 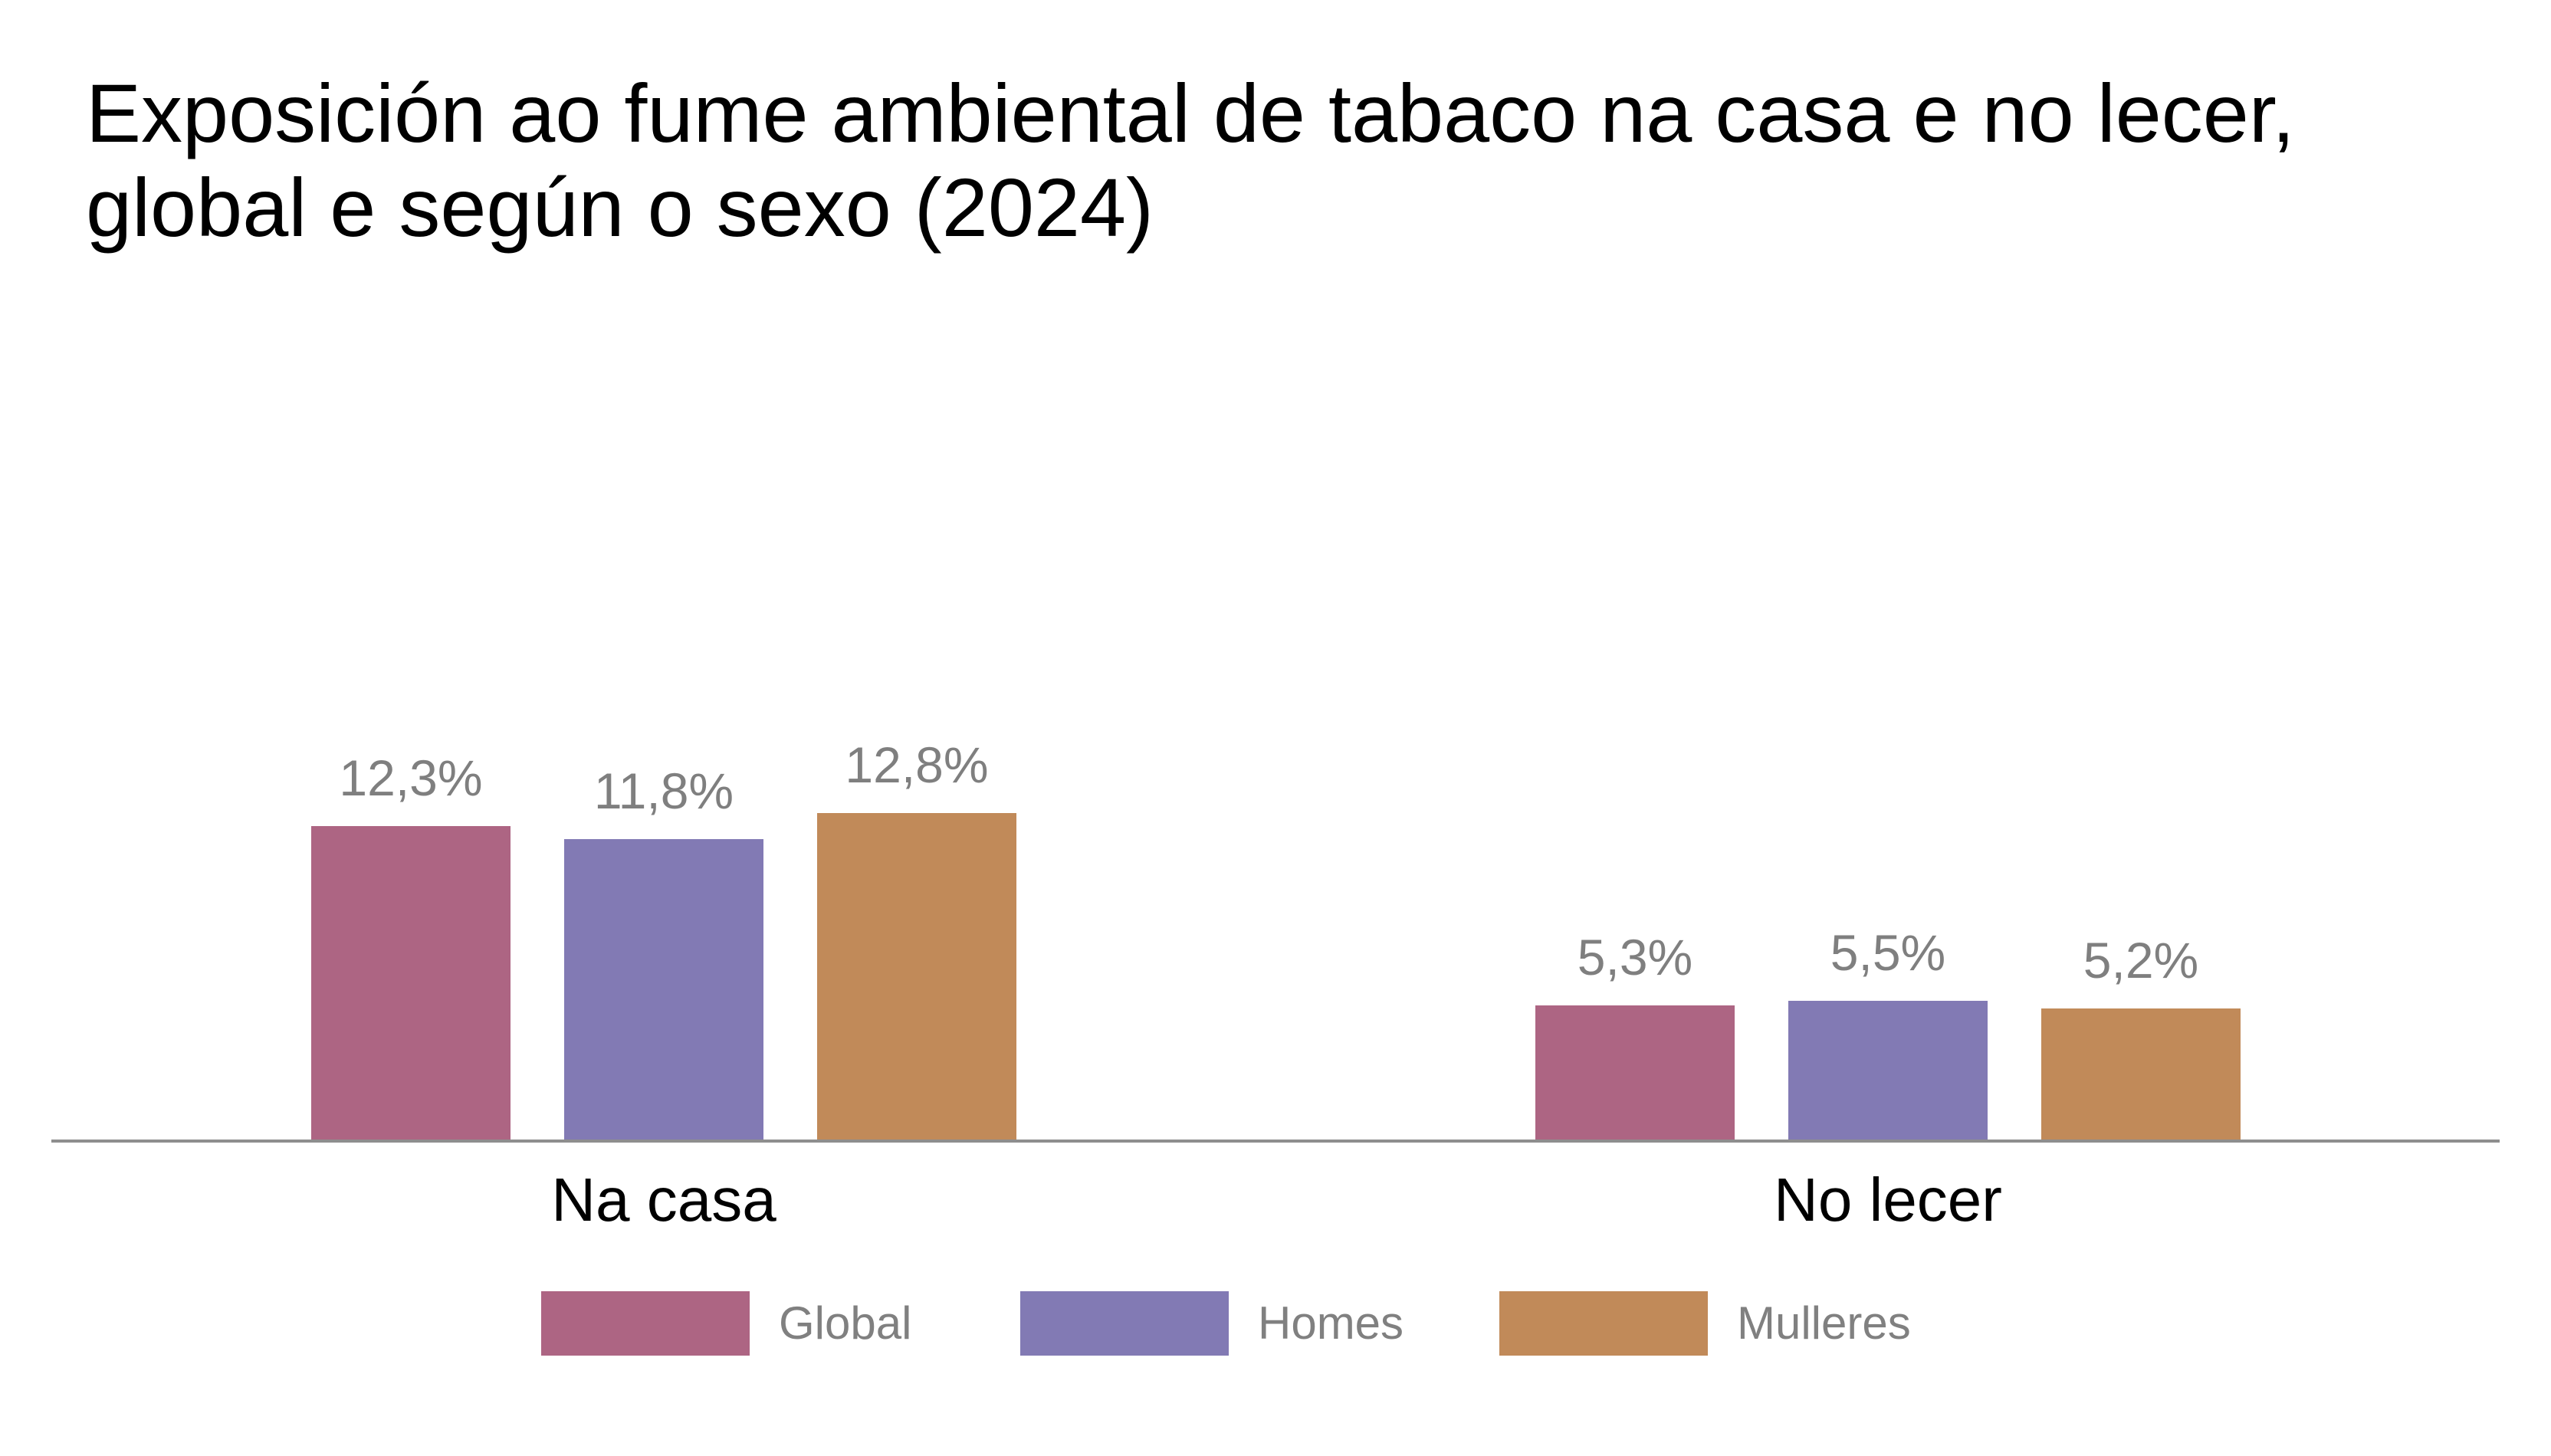 I want to click on value-label: 12,3%, so click(x=411, y=777).